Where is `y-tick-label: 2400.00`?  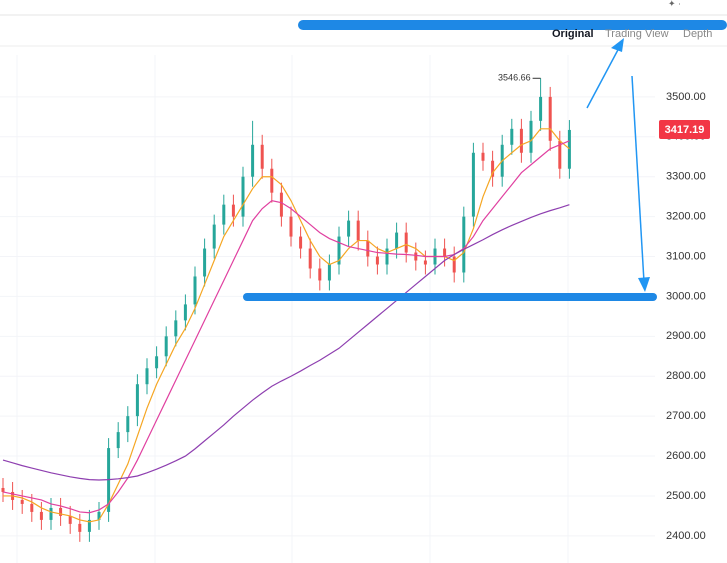
y-tick-label: 2400.00 is located at coordinates (686, 536).